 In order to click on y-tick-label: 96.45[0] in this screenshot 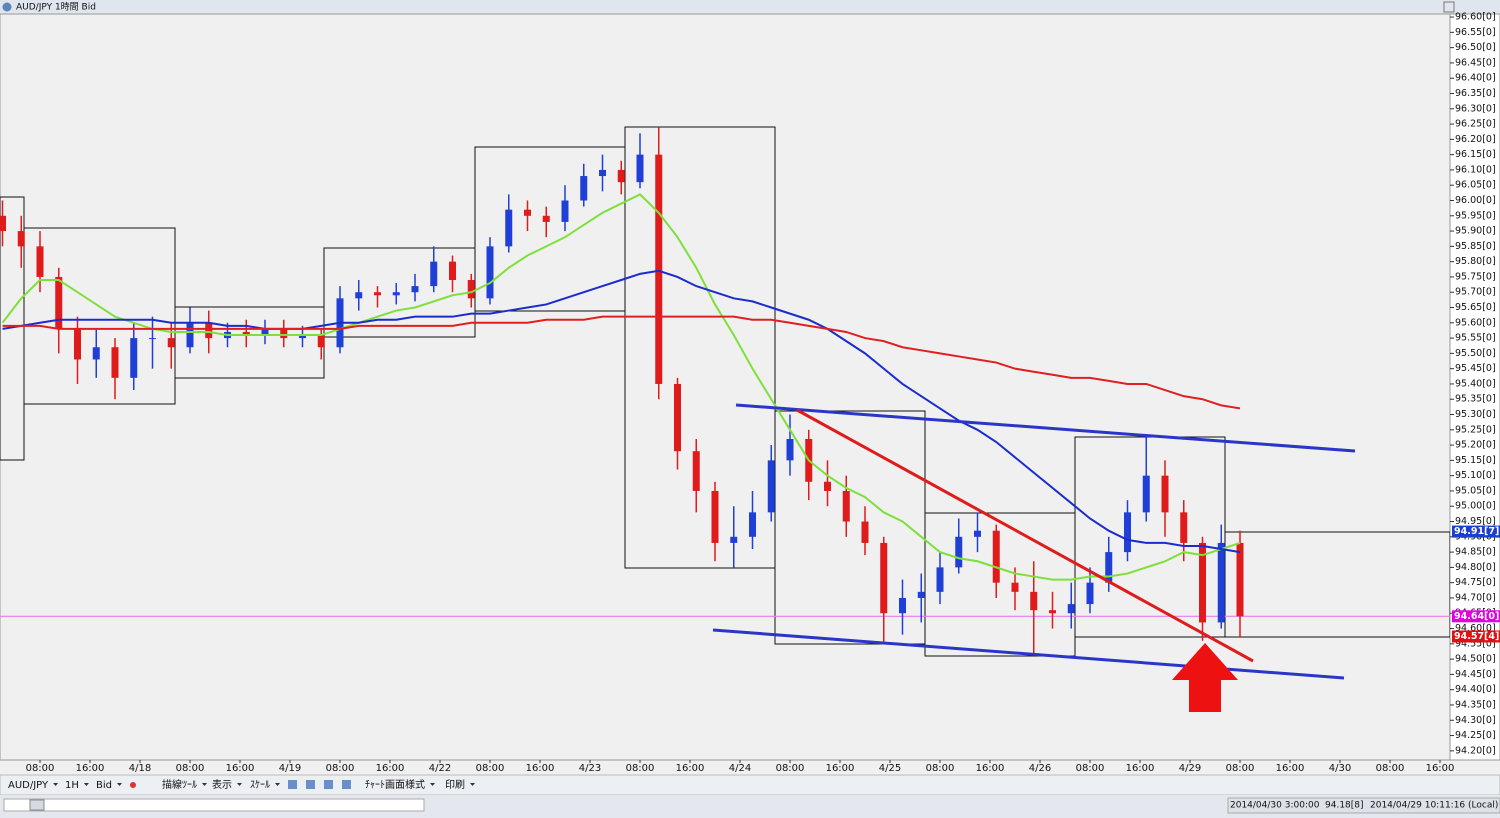, I will do `click(1475, 62)`.